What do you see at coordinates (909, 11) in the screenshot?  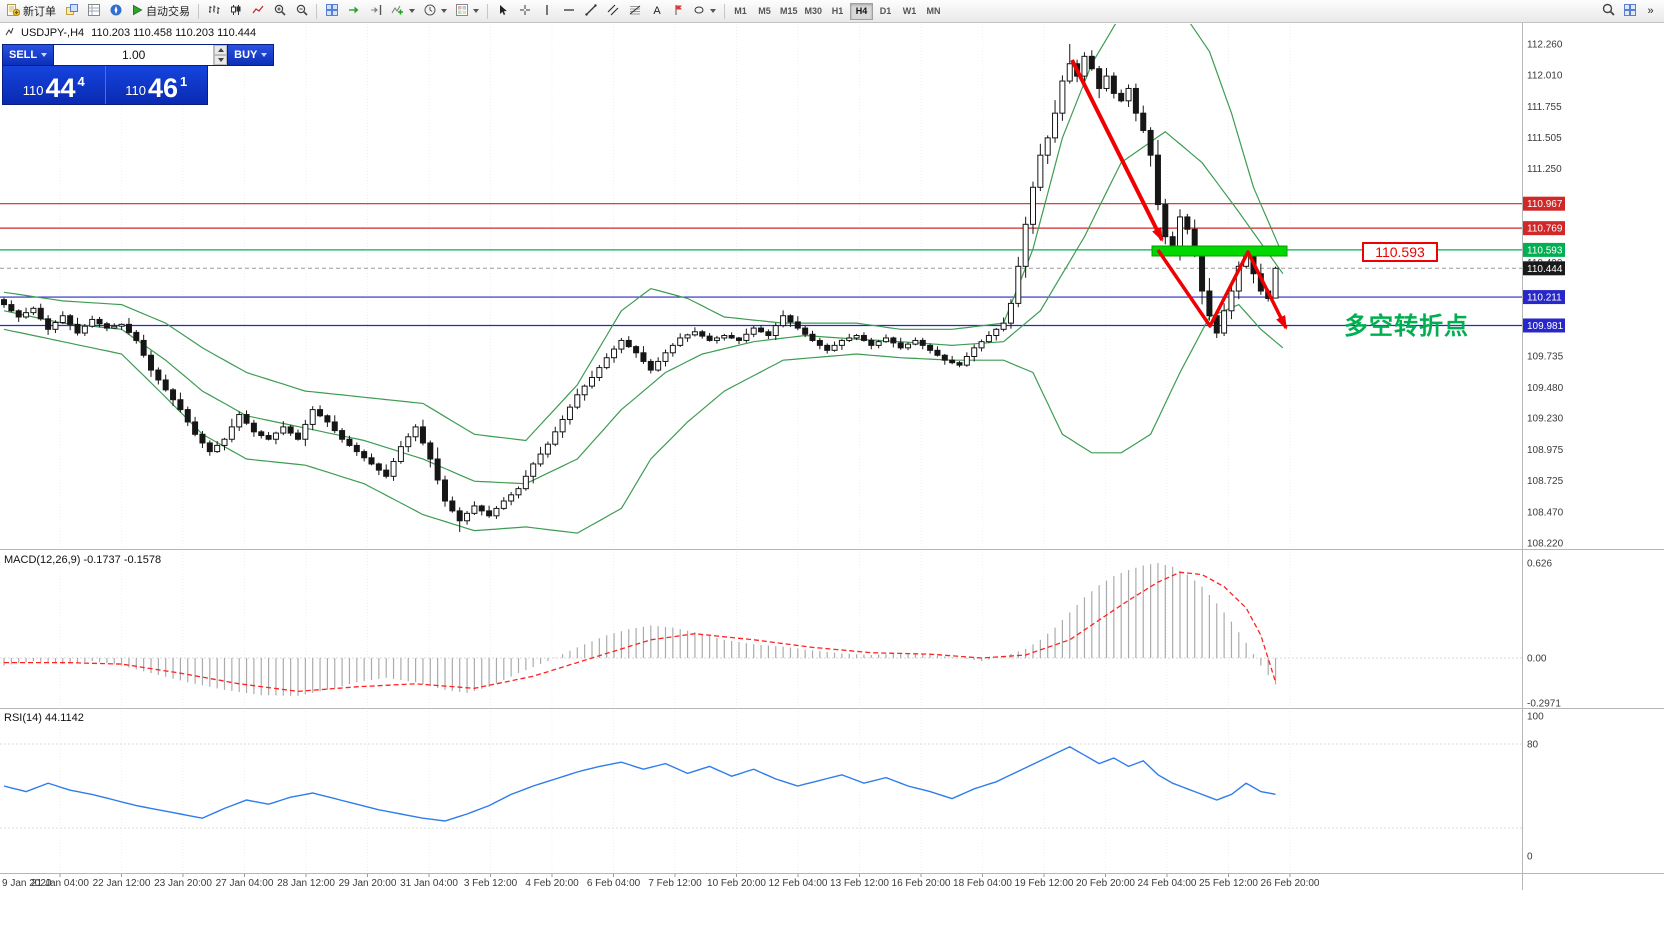 I see `timeframe-w1-button: W1` at bounding box center [909, 11].